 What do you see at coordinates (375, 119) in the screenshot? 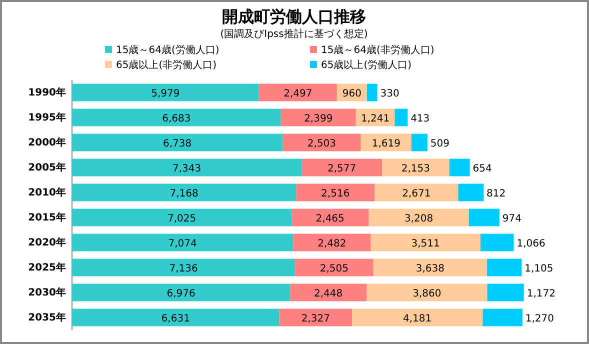
I see `data-label: 1,241` at bounding box center [375, 119].